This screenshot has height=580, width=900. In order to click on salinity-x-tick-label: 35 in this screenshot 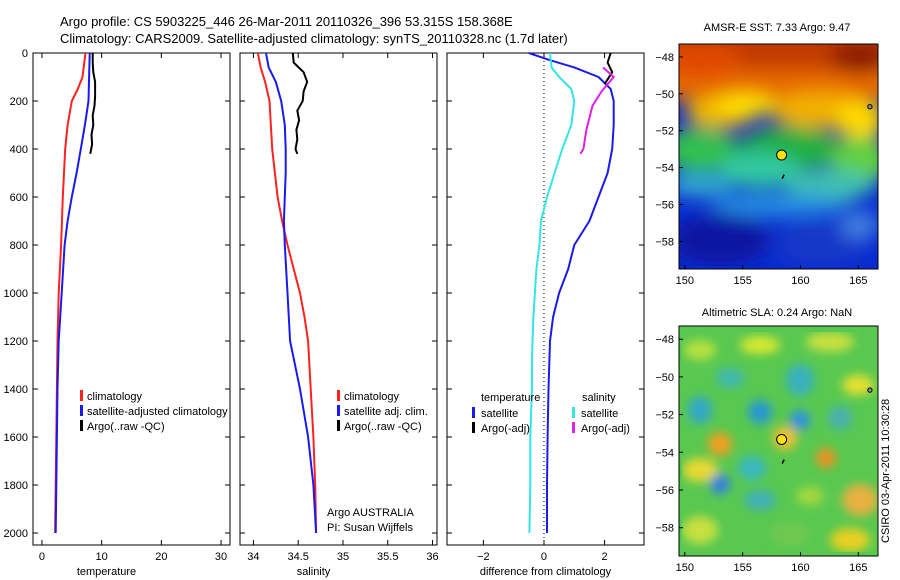, I will do `click(343, 557)`.